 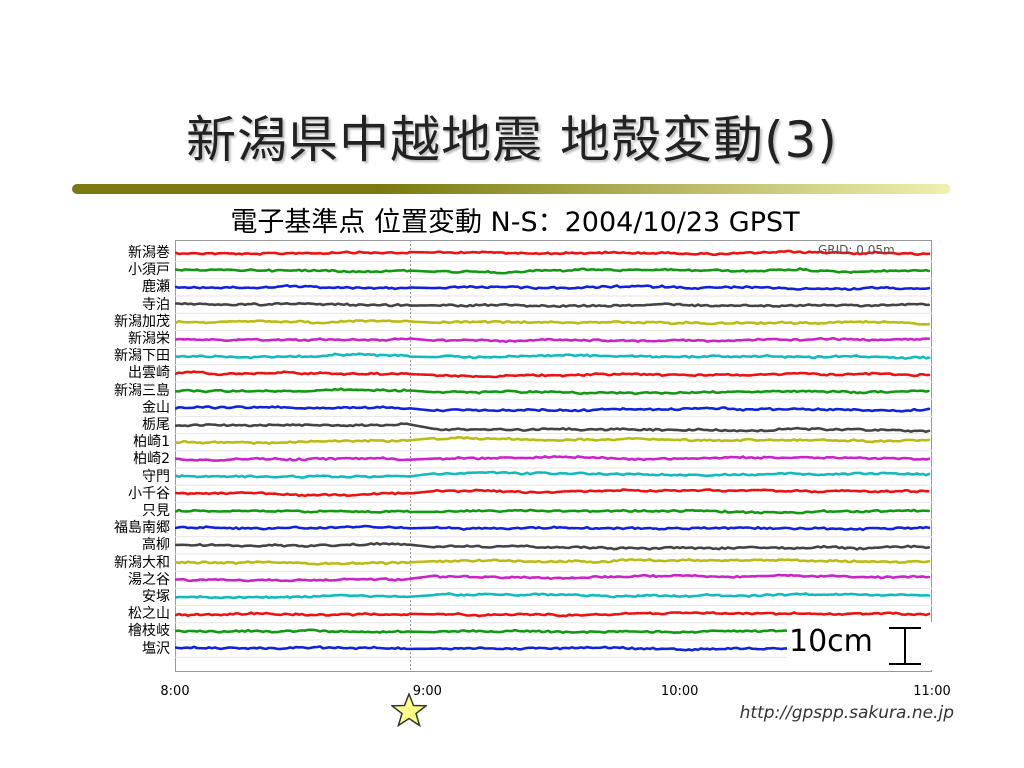 I want to click on station-label: 檜枝岐, so click(x=149, y=631).